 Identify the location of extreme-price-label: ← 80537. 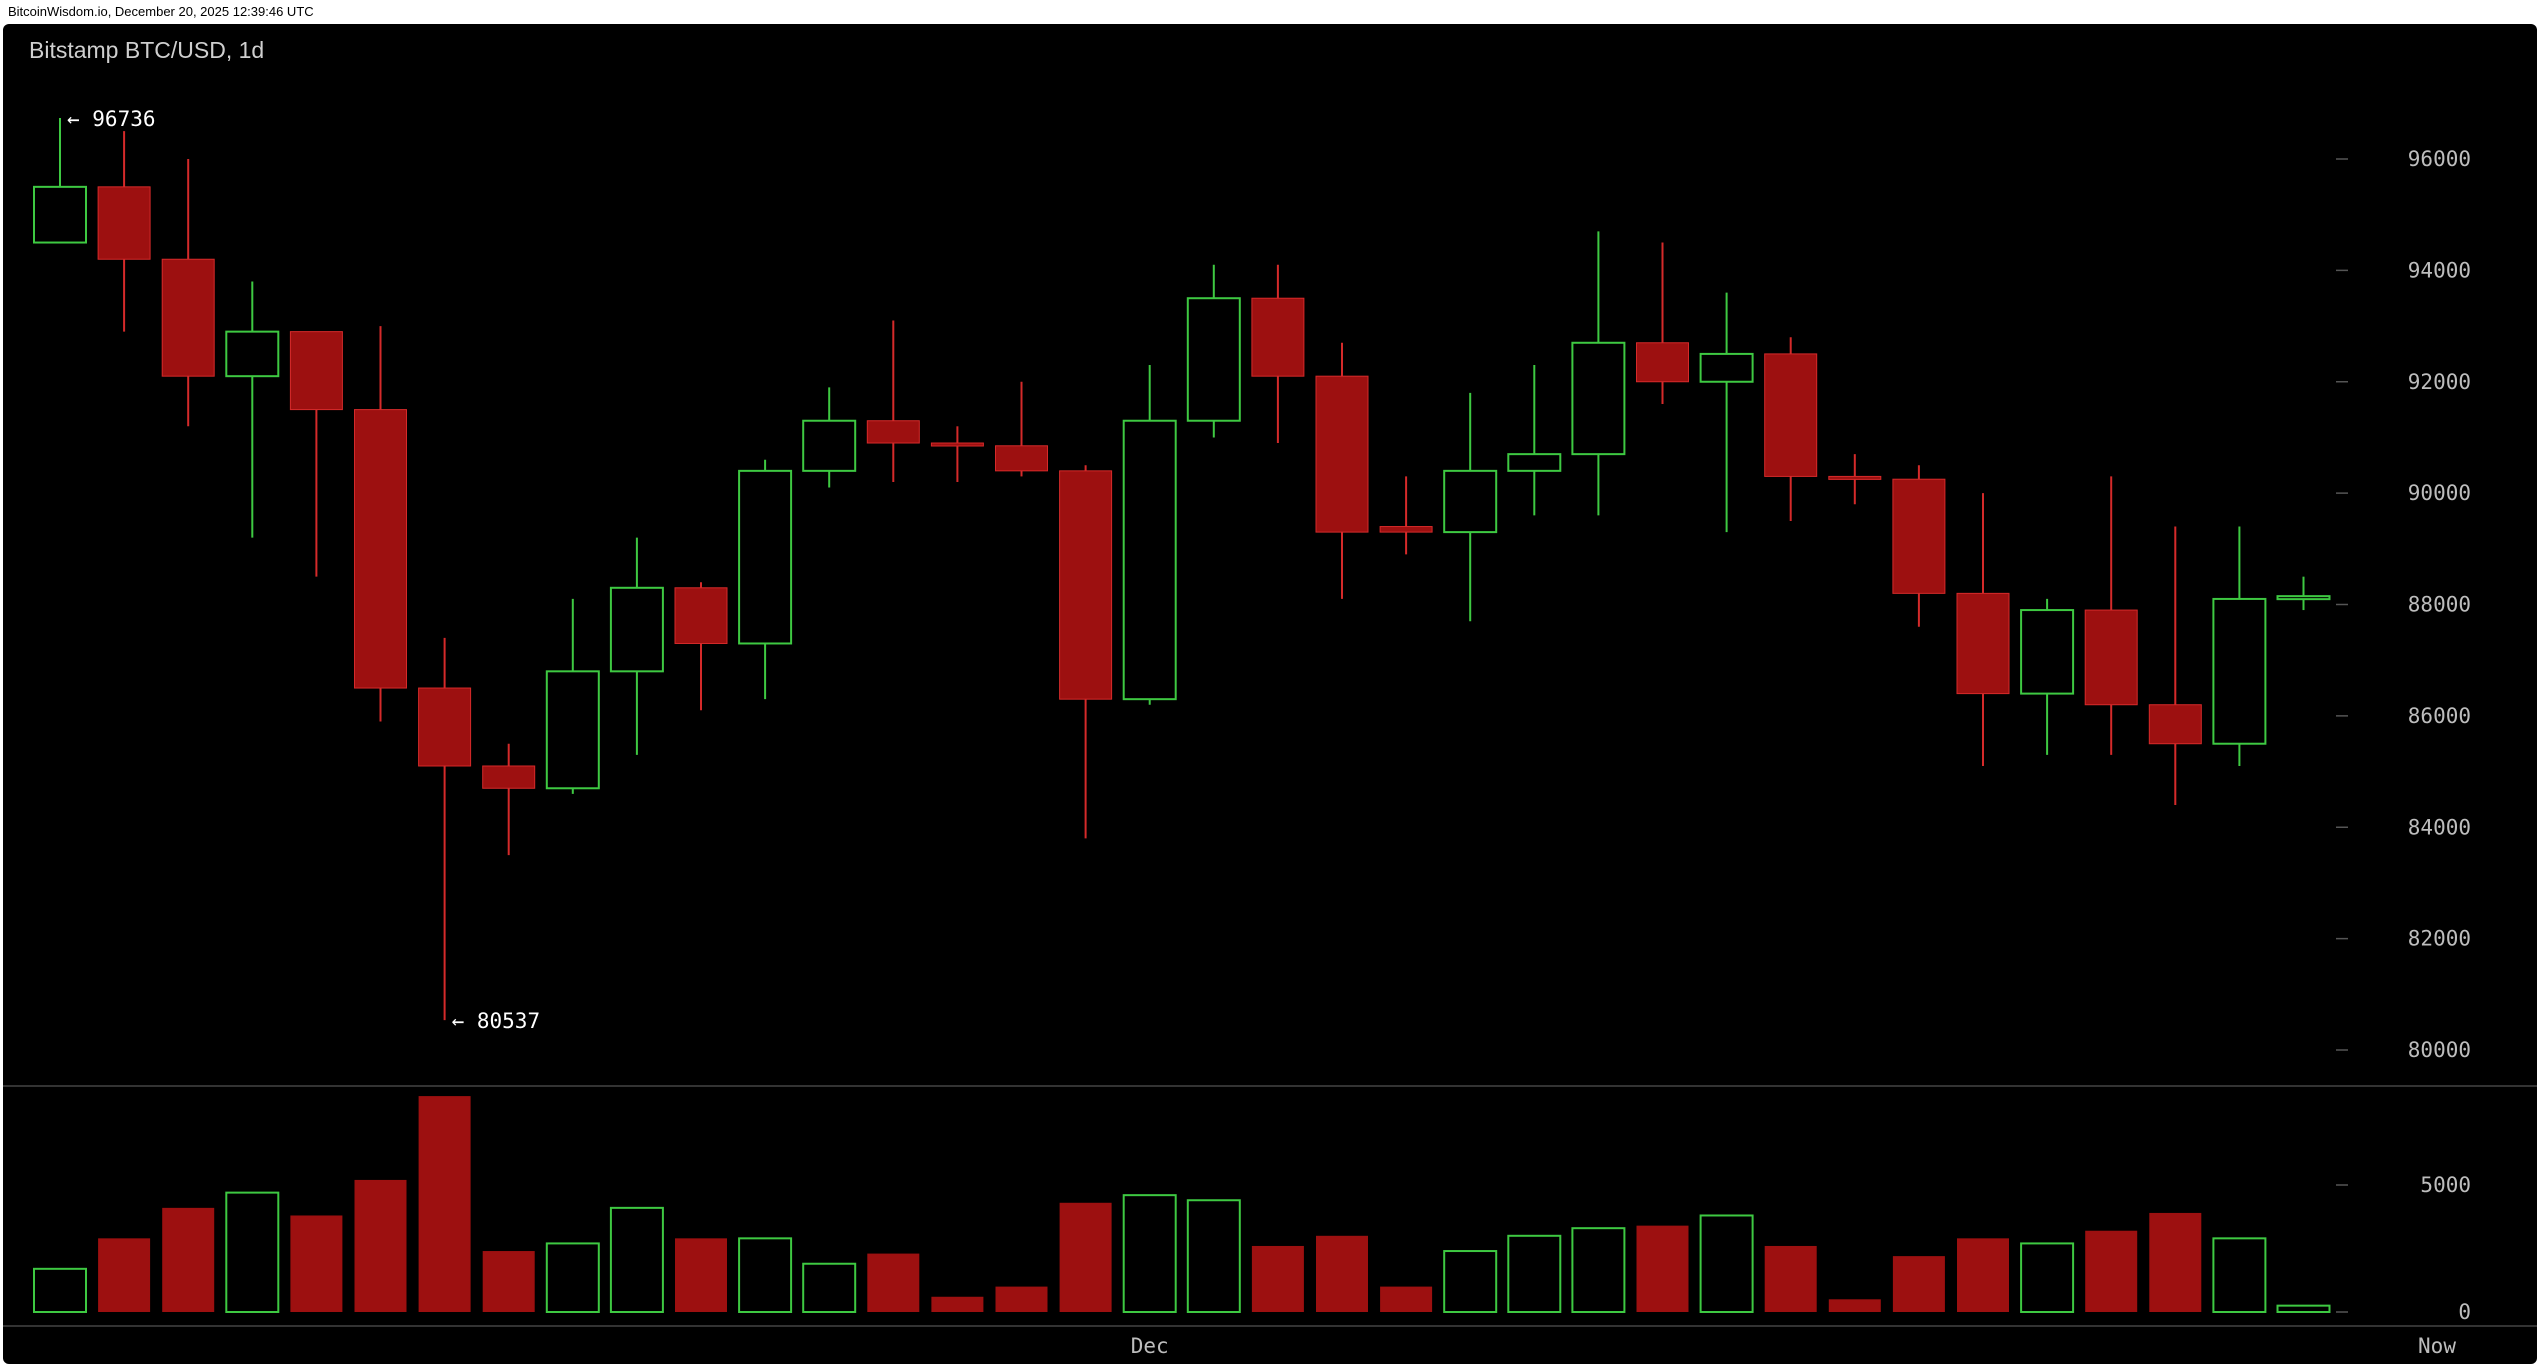
(496, 1021).